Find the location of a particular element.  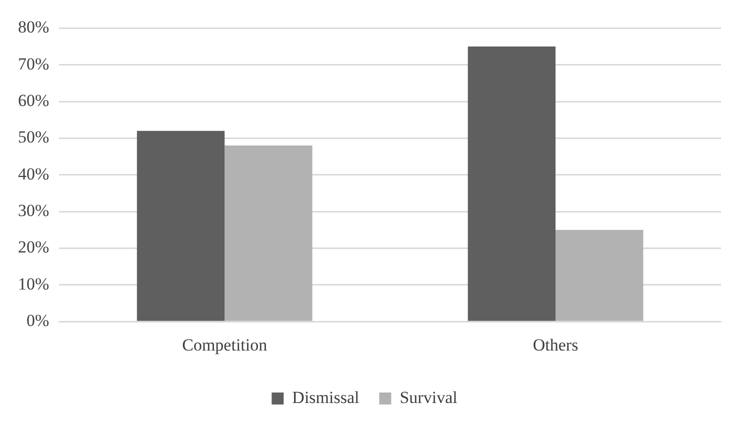

legend-label: Dismissal is located at coordinates (326, 397).